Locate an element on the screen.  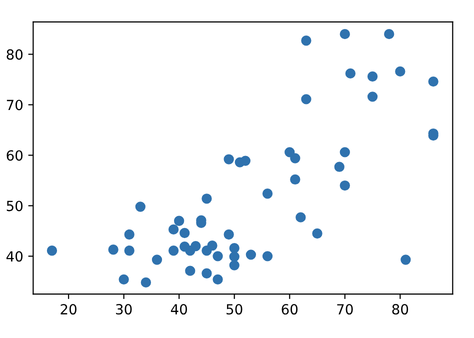
x-tick-label: 20 is located at coordinates (68, 309).